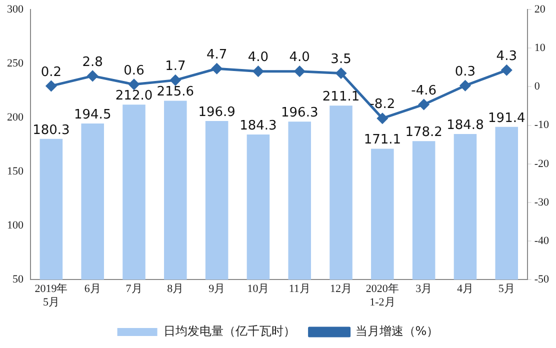  Describe the element at coordinates (134, 96) in the screenshot. I see `data-label: 212.0` at that location.